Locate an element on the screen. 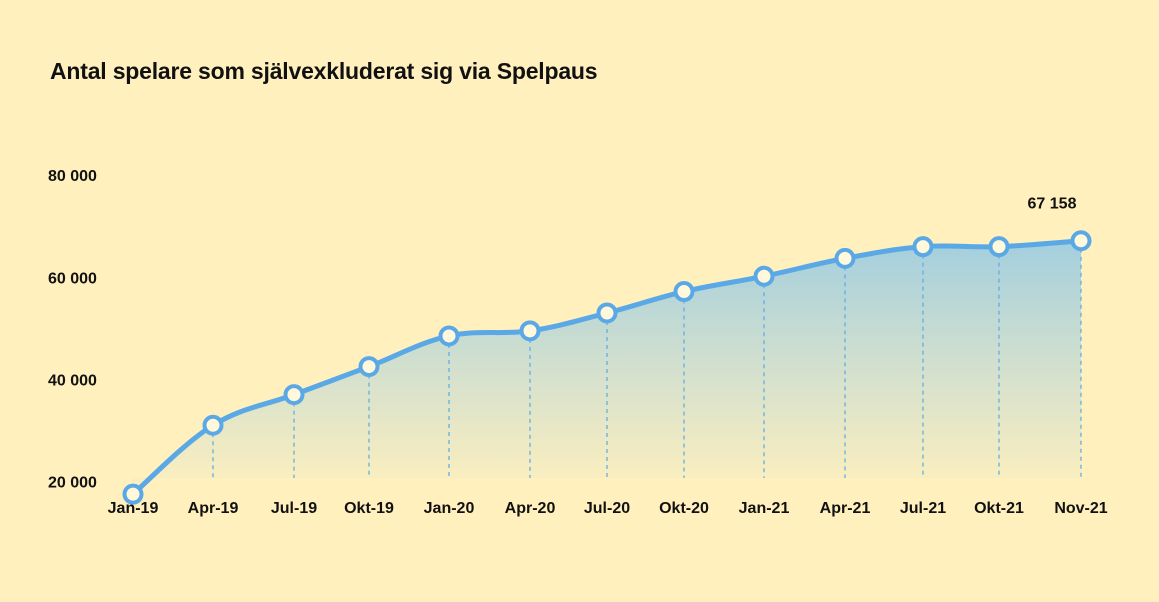 The image size is (1159, 602). y-tick-label: 60 000 is located at coordinates (72, 278).